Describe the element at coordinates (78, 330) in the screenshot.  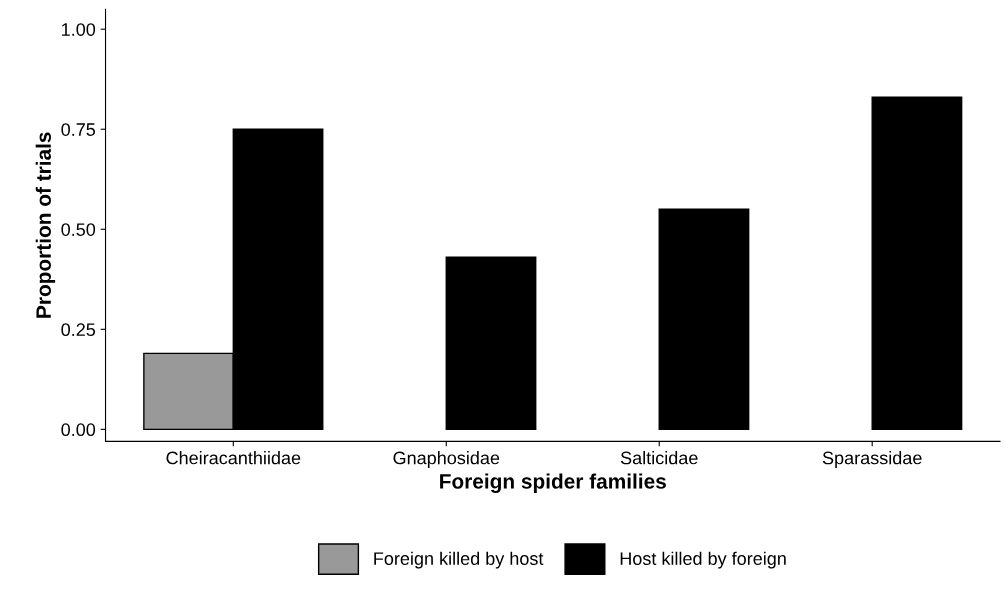
I see `y-tick-label: 0.25` at that location.